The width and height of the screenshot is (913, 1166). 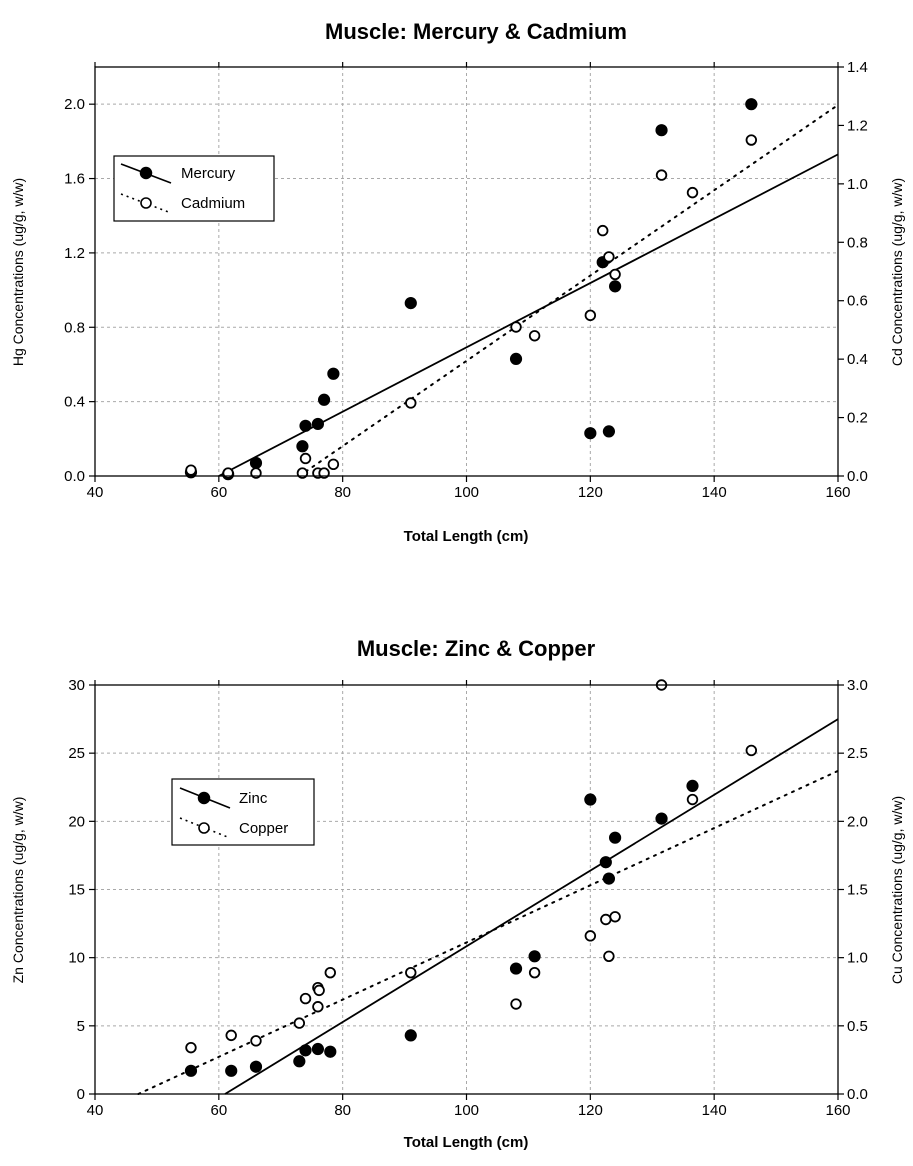 What do you see at coordinates (857, 685) in the screenshot?
I see `y2-tick-label: 3.0` at bounding box center [857, 685].